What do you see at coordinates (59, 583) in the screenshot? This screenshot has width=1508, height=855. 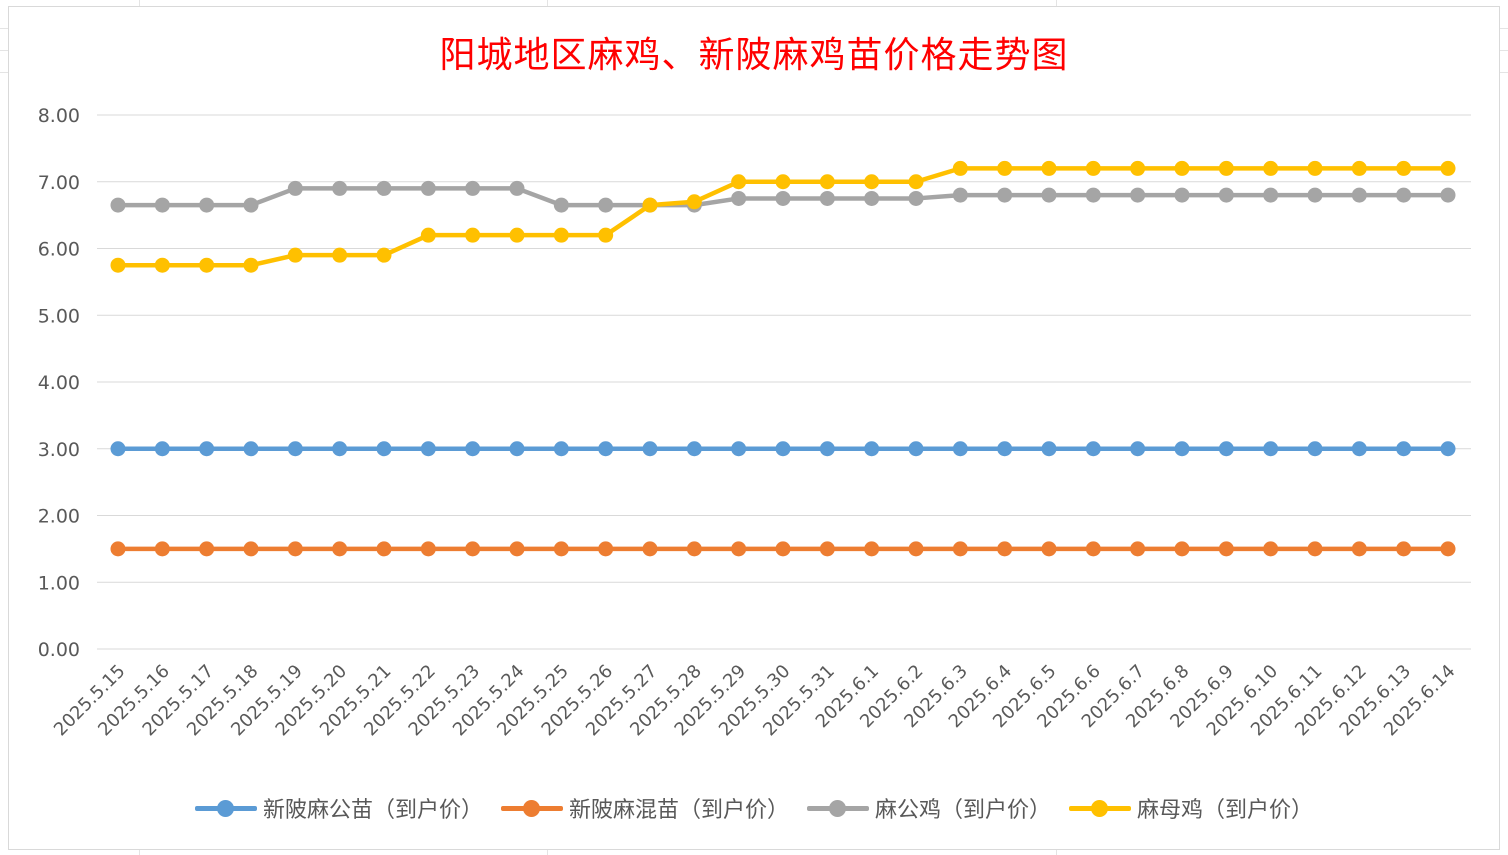 I see `y-tick-label: 1.00` at bounding box center [59, 583].